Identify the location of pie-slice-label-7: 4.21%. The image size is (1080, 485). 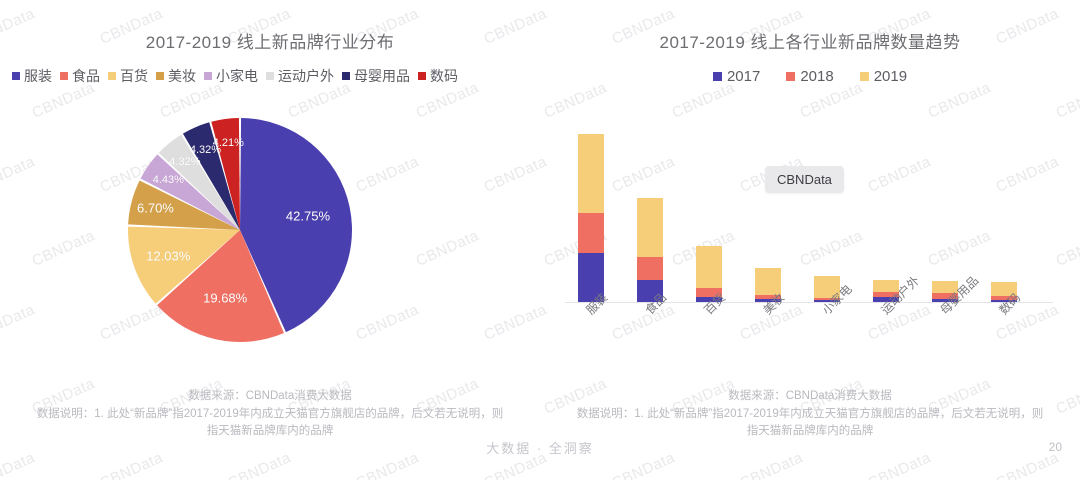
(228, 143).